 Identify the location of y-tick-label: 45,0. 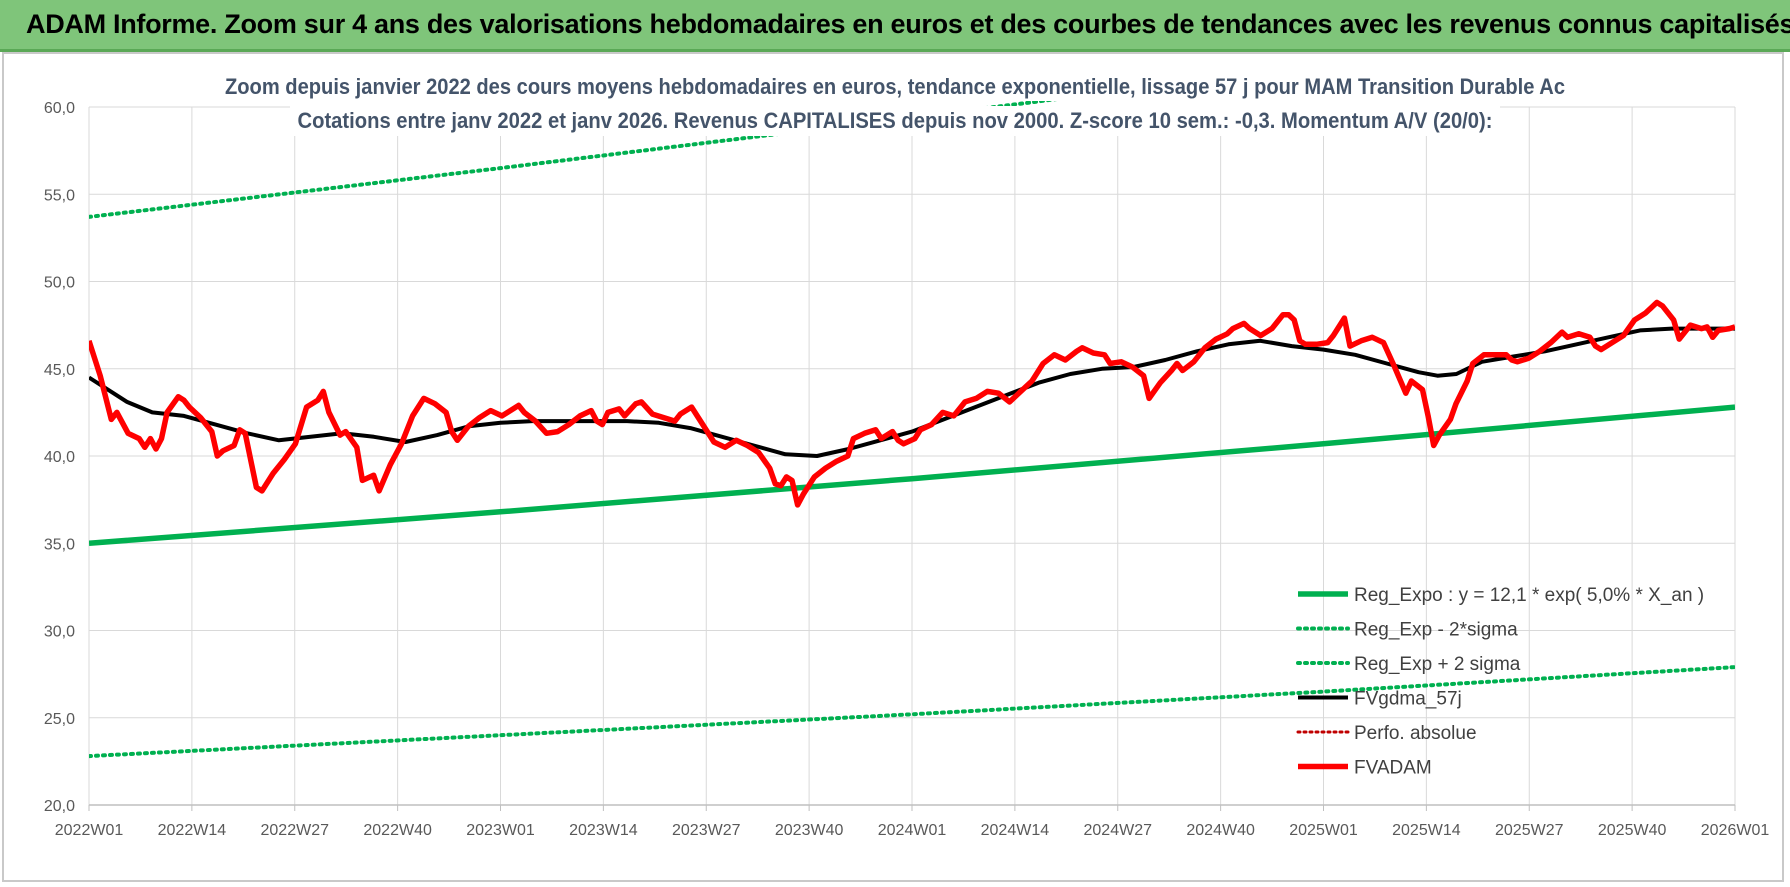
(59, 370).